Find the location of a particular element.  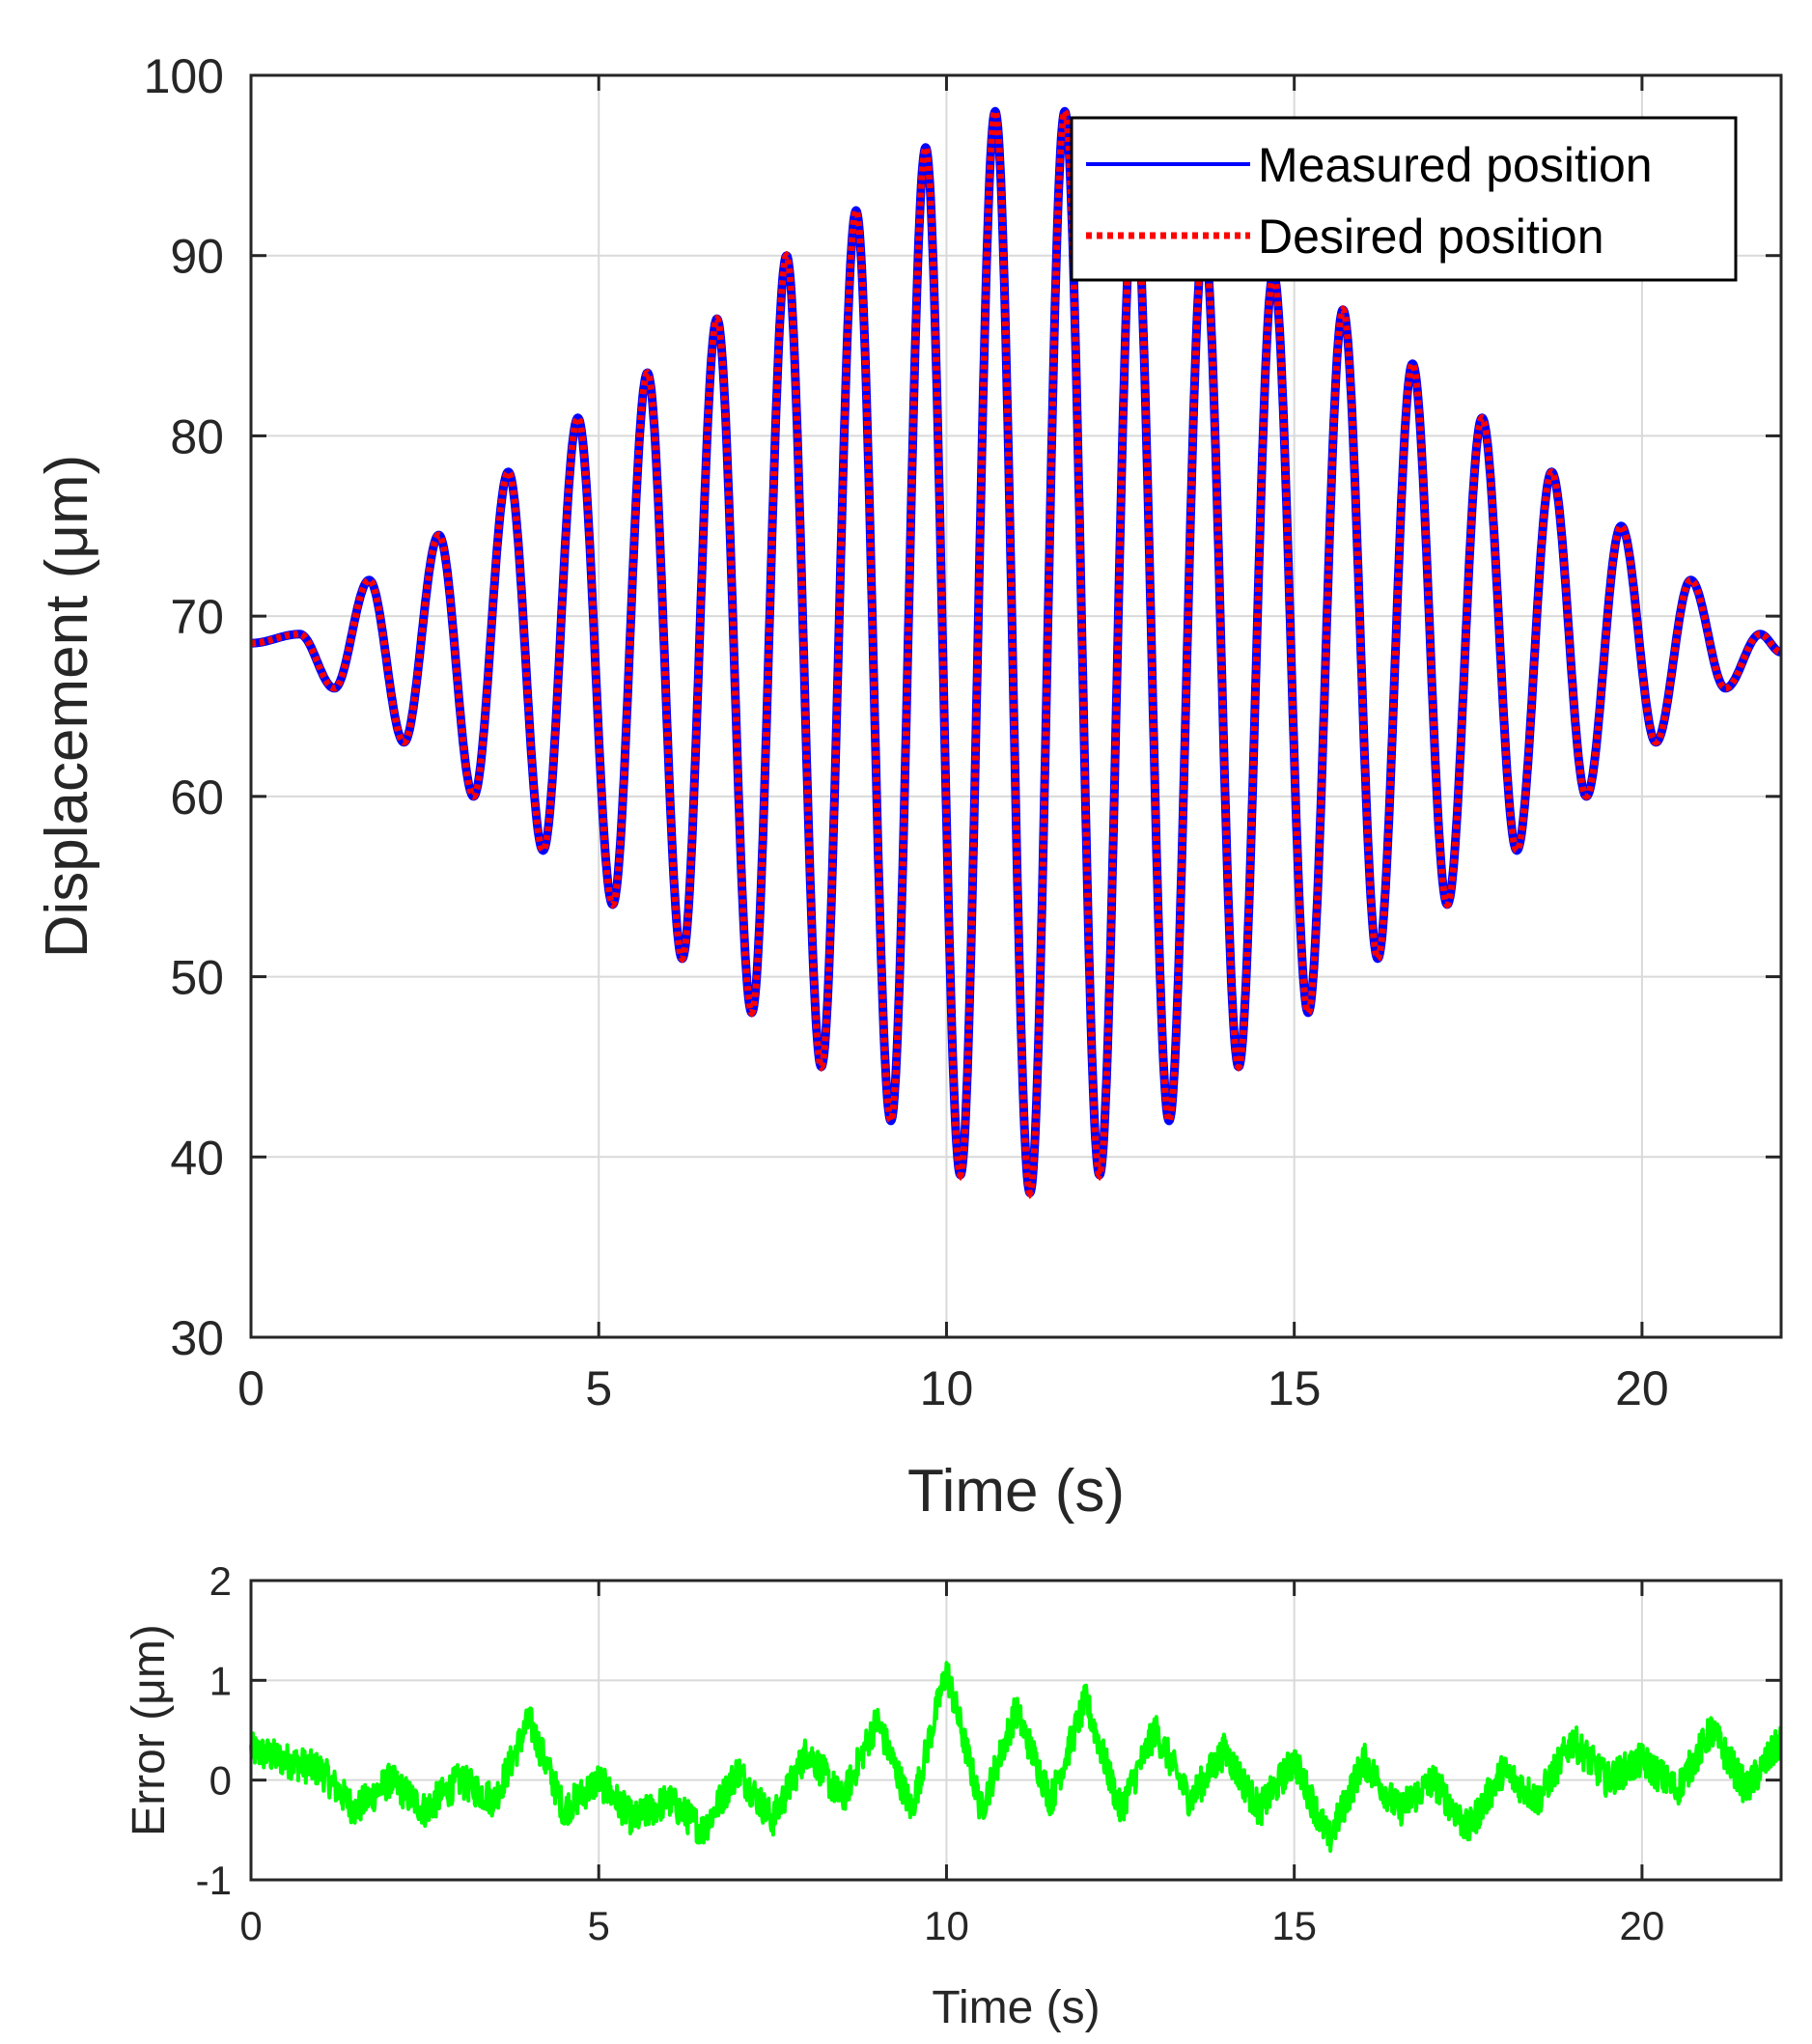

error-x-axis-label: Time (s) is located at coordinates (1016, 2008).